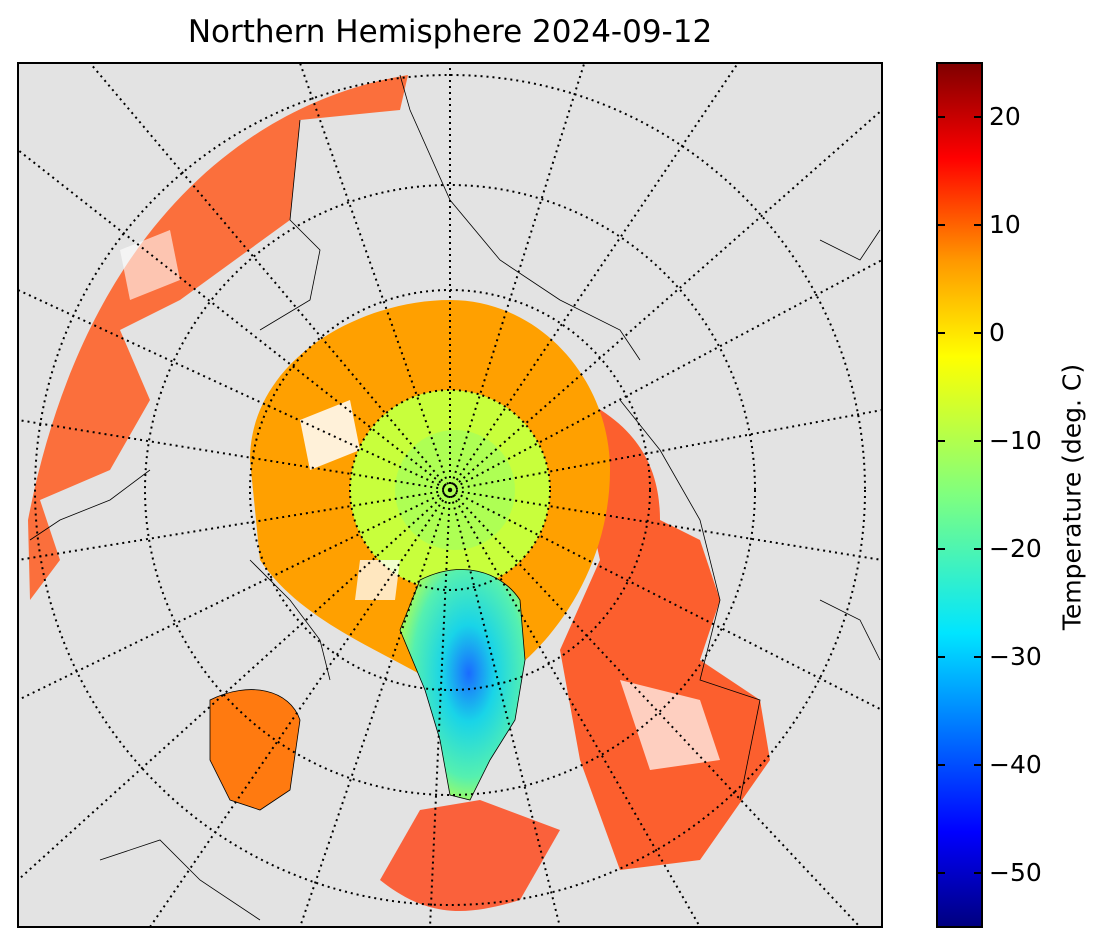 This screenshot has height=946, width=1108. Describe the element at coordinates (1005, 116) in the screenshot. I see `colorbar-tick-label: 20` at that location.